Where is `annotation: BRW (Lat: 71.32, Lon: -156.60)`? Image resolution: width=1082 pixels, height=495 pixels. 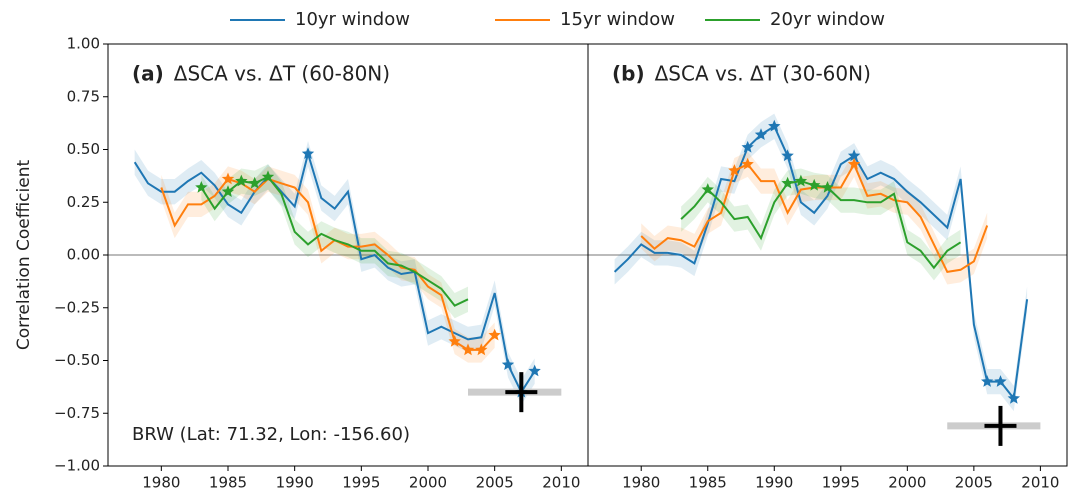
annotation: BRW (Lat: 71.32, Lon: -156.60) is located at coordinates (271, 434).